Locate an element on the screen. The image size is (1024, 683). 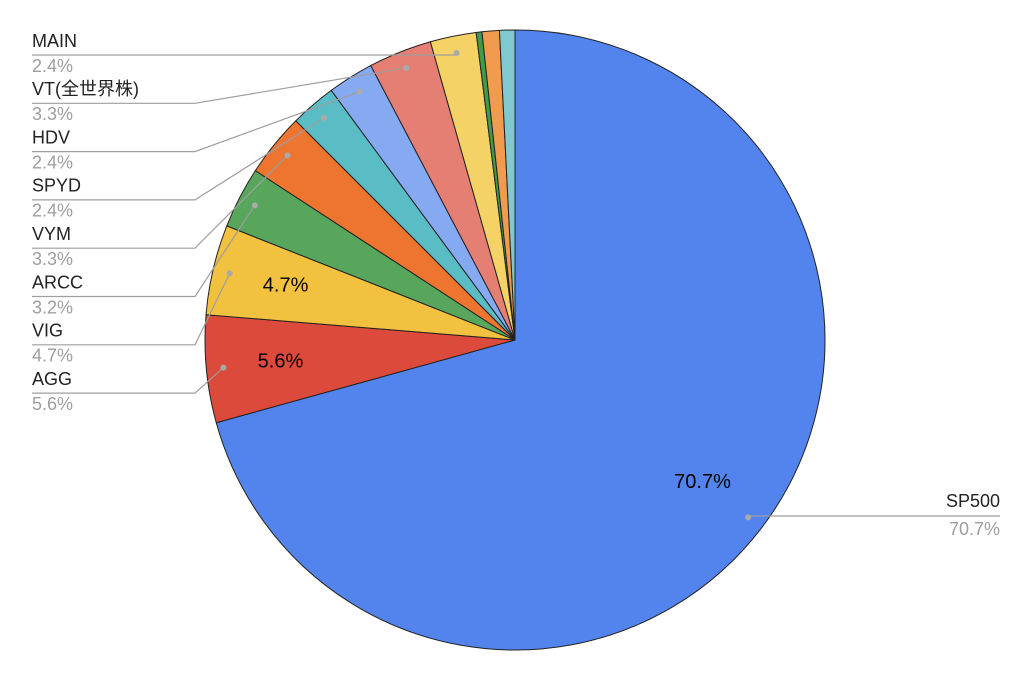
label-name: VYM is located at coordinates (51, 234).